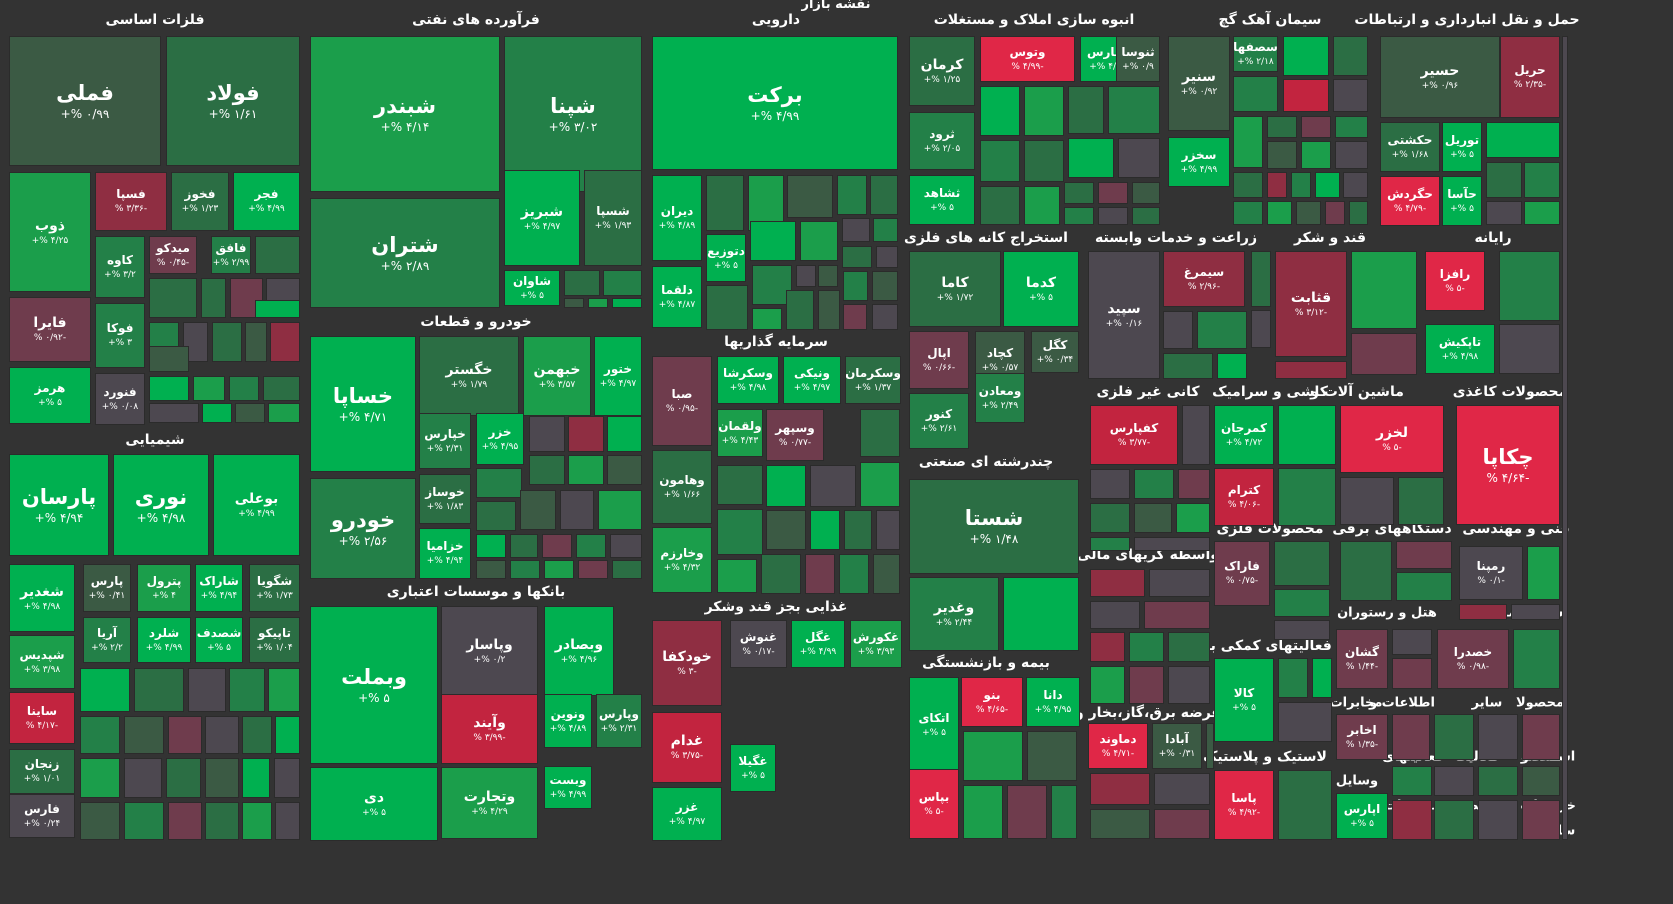 The height and width of the screenshot is (904, 1673). Describe the element at coordinates (374, 804) in the screenshot. I see `stock-tile: دی ۵ %+` at that location.